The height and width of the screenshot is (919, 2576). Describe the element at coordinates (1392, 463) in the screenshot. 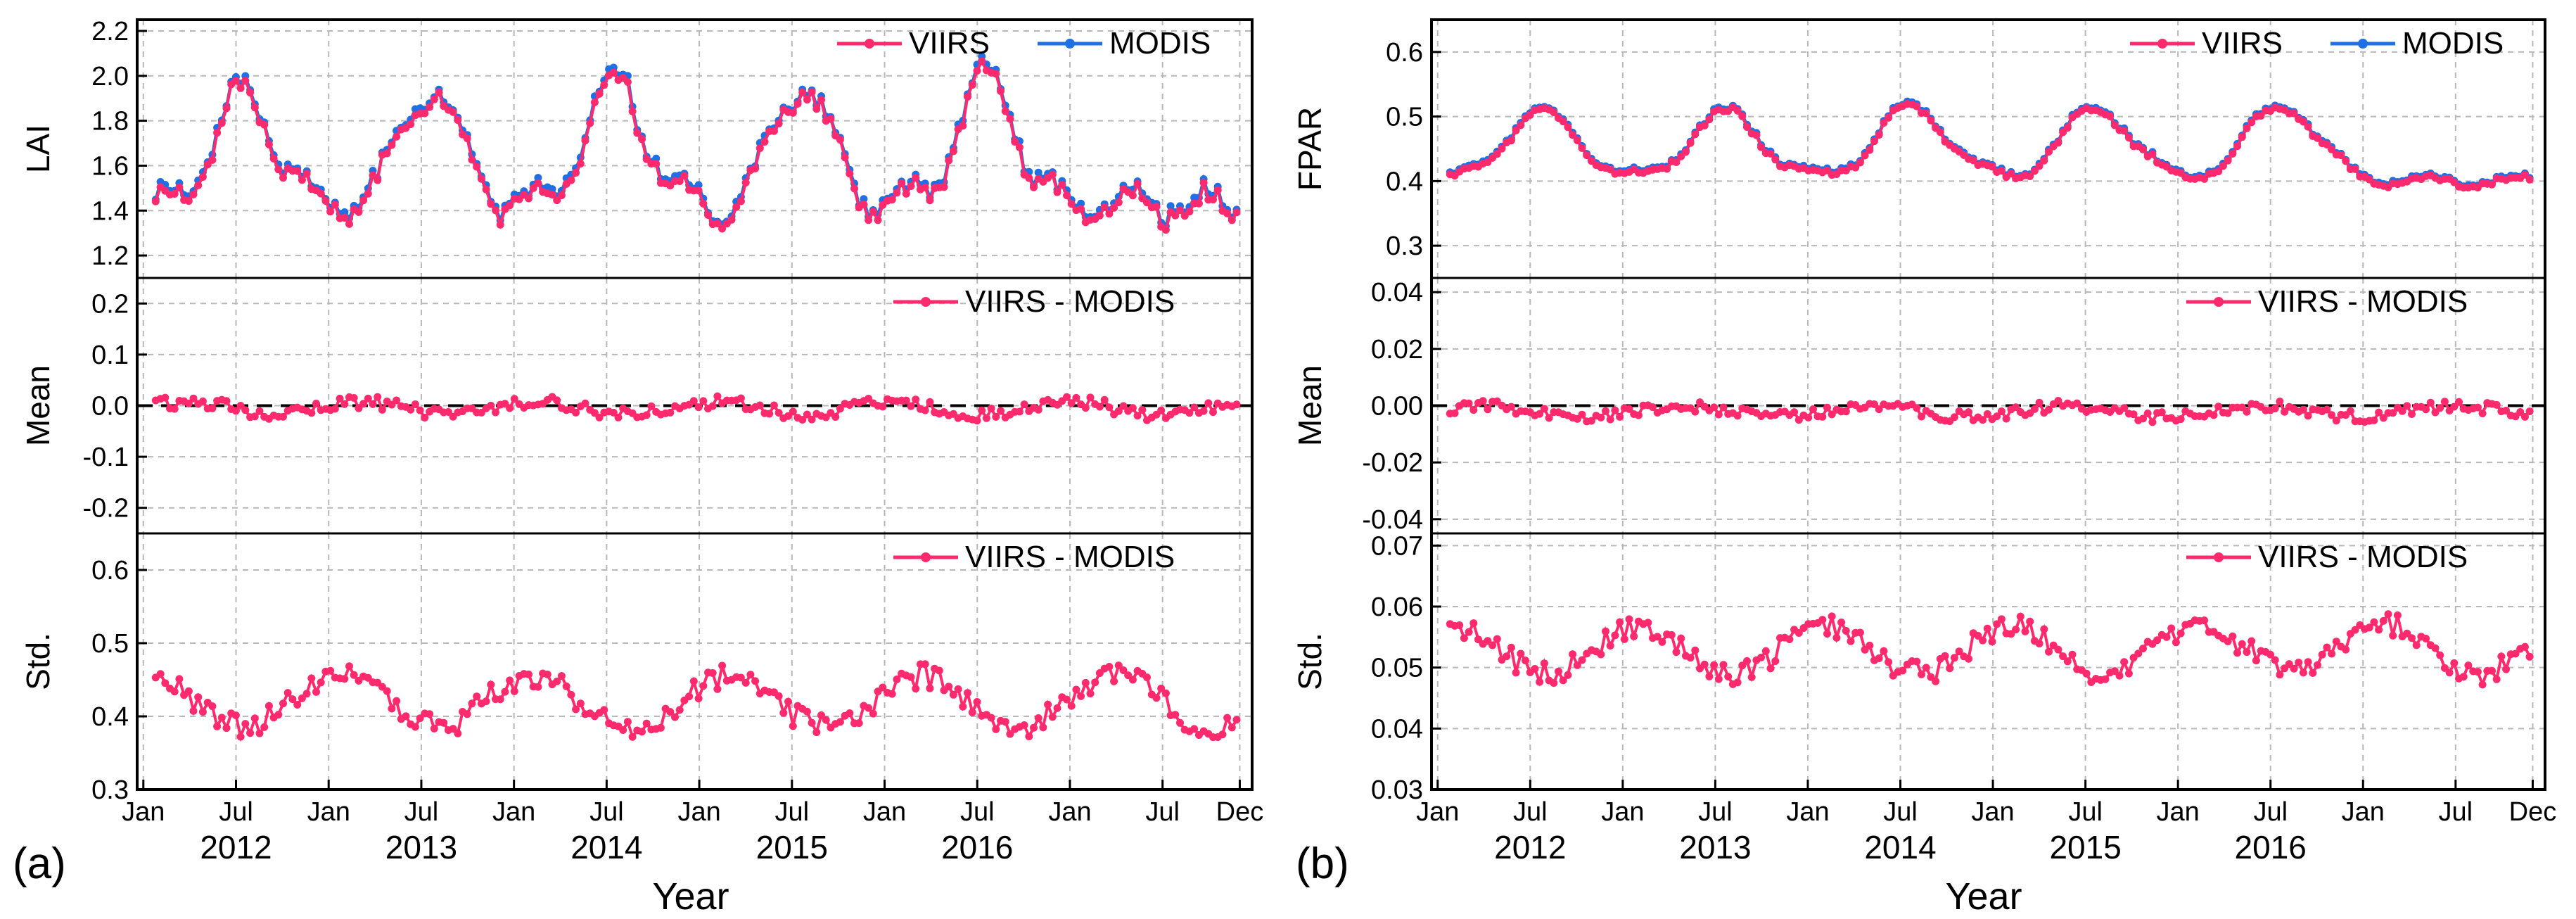

I see `y-tick-label: -0.02` at that location.